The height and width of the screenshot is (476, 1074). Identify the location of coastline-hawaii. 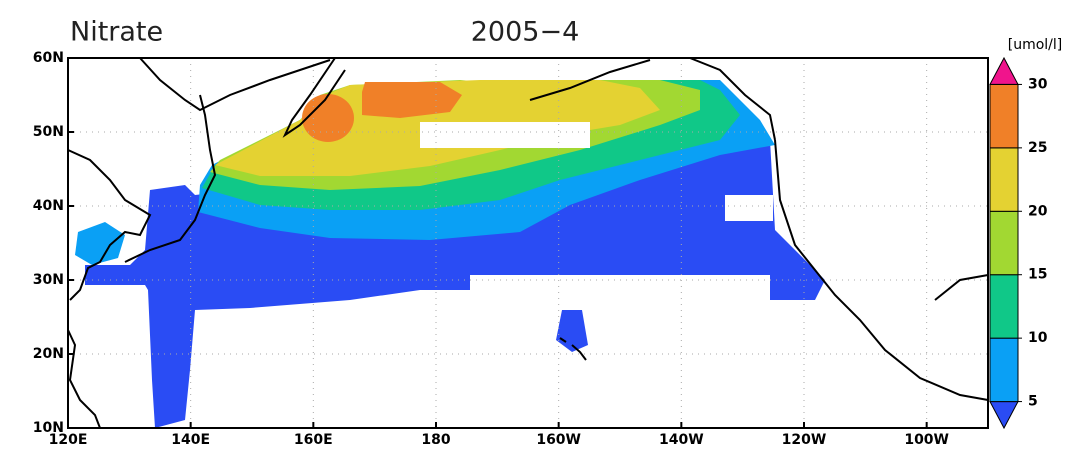
(573, 349).